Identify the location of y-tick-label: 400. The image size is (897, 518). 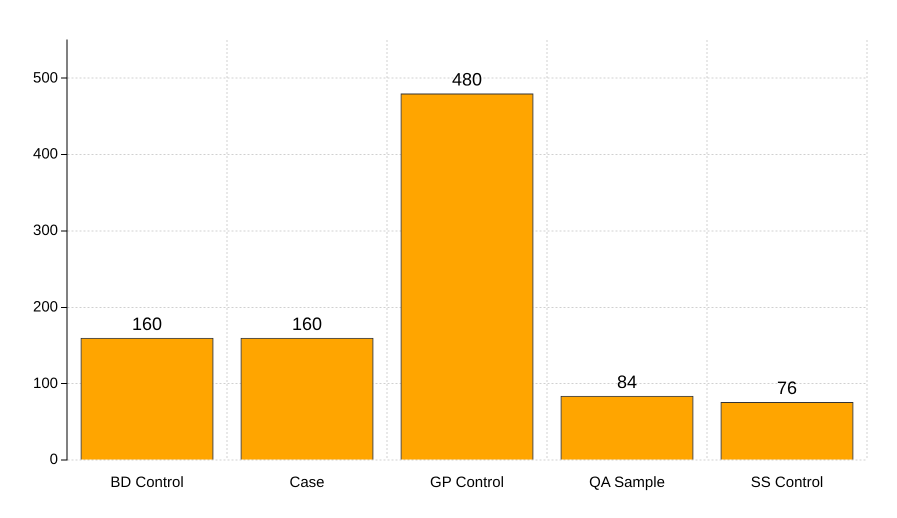
(45, 154).